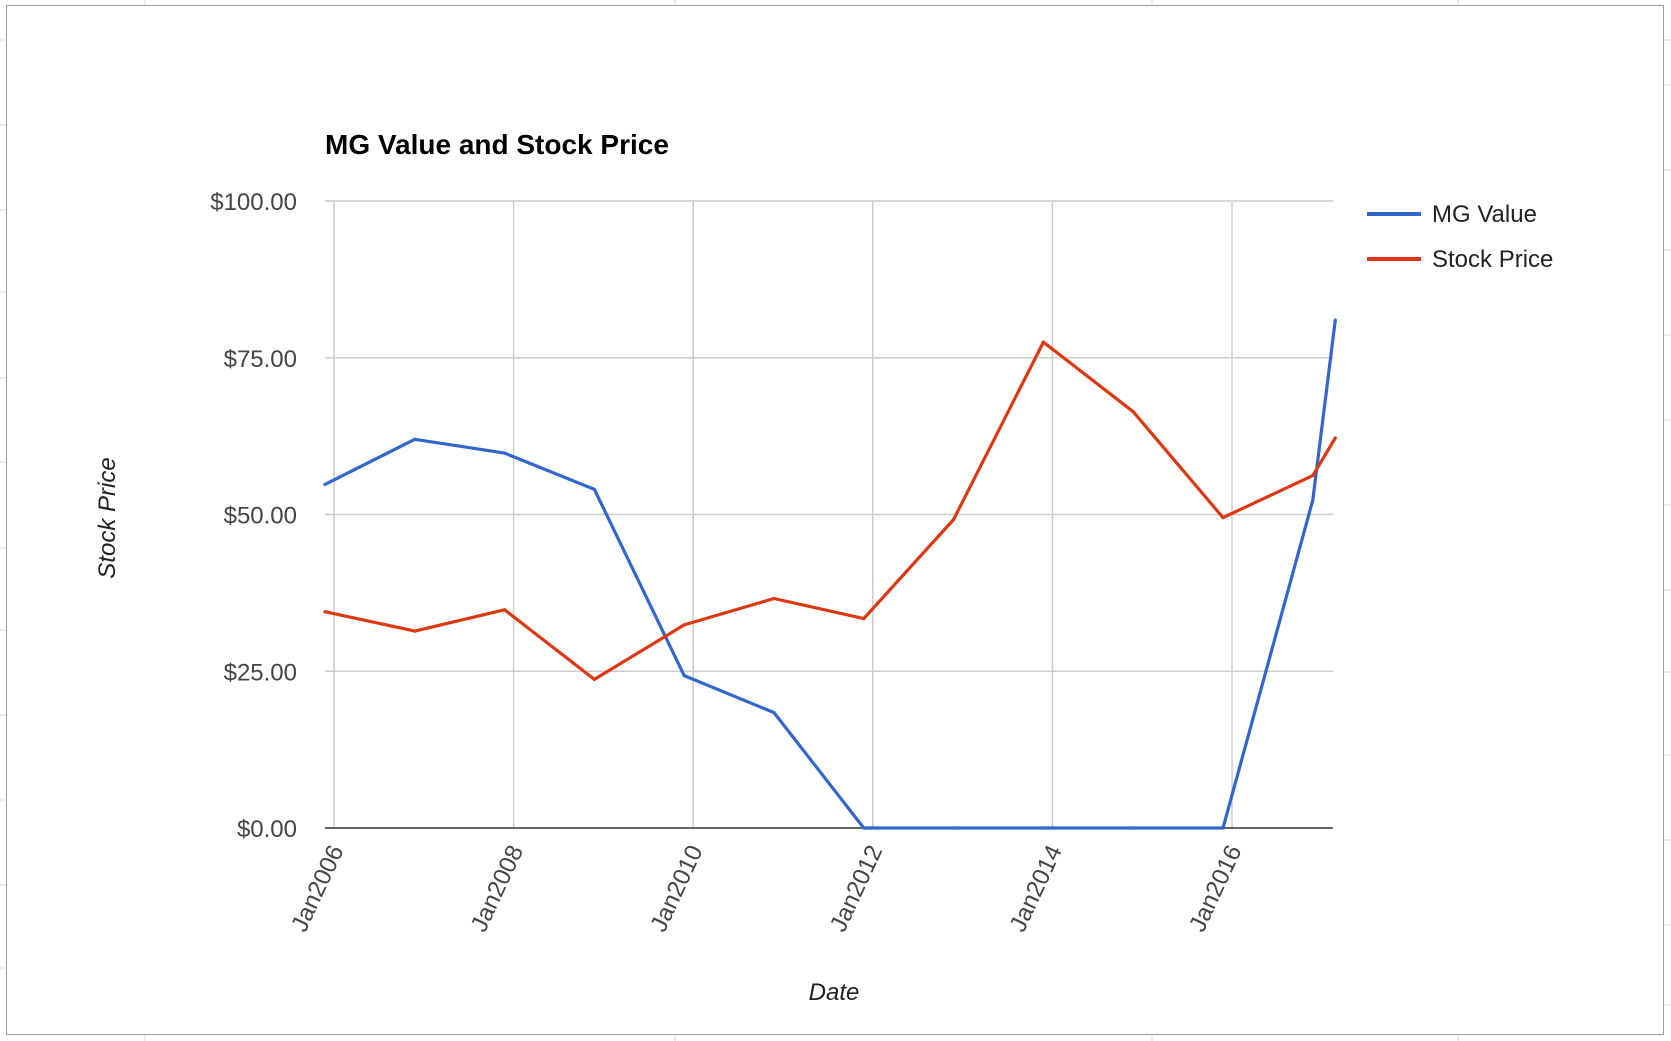  What do you see at coordinates (1492, 259) in the screenshot?
I see `legend-label-stock-price: Stock Price` at bounding box center [1492, 259].